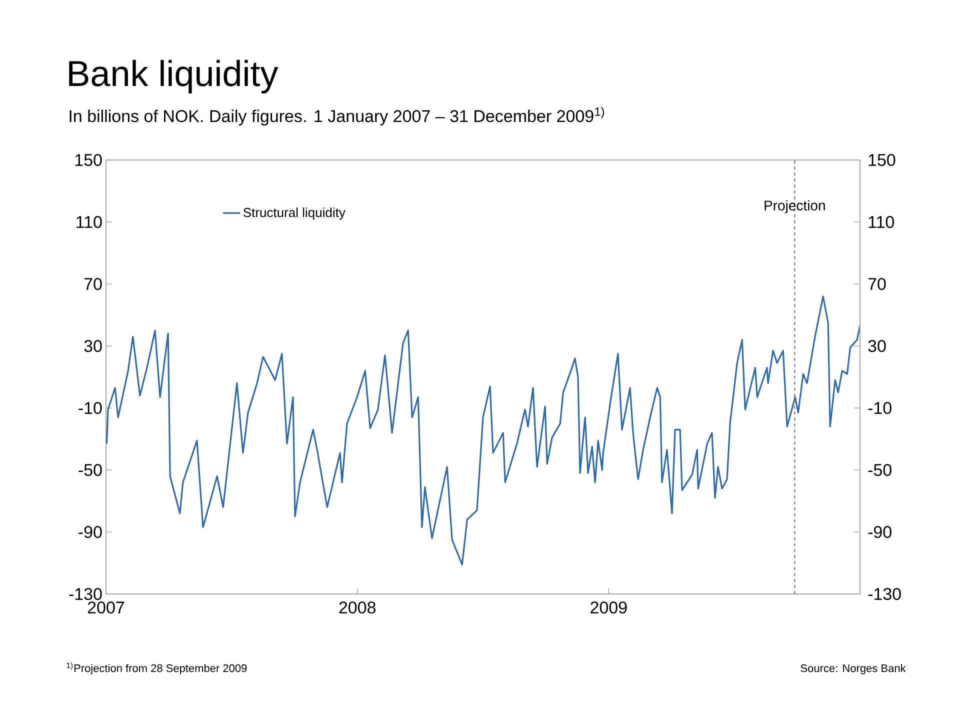  I want to click on x-tick-label: 2009, so click(608, 608).